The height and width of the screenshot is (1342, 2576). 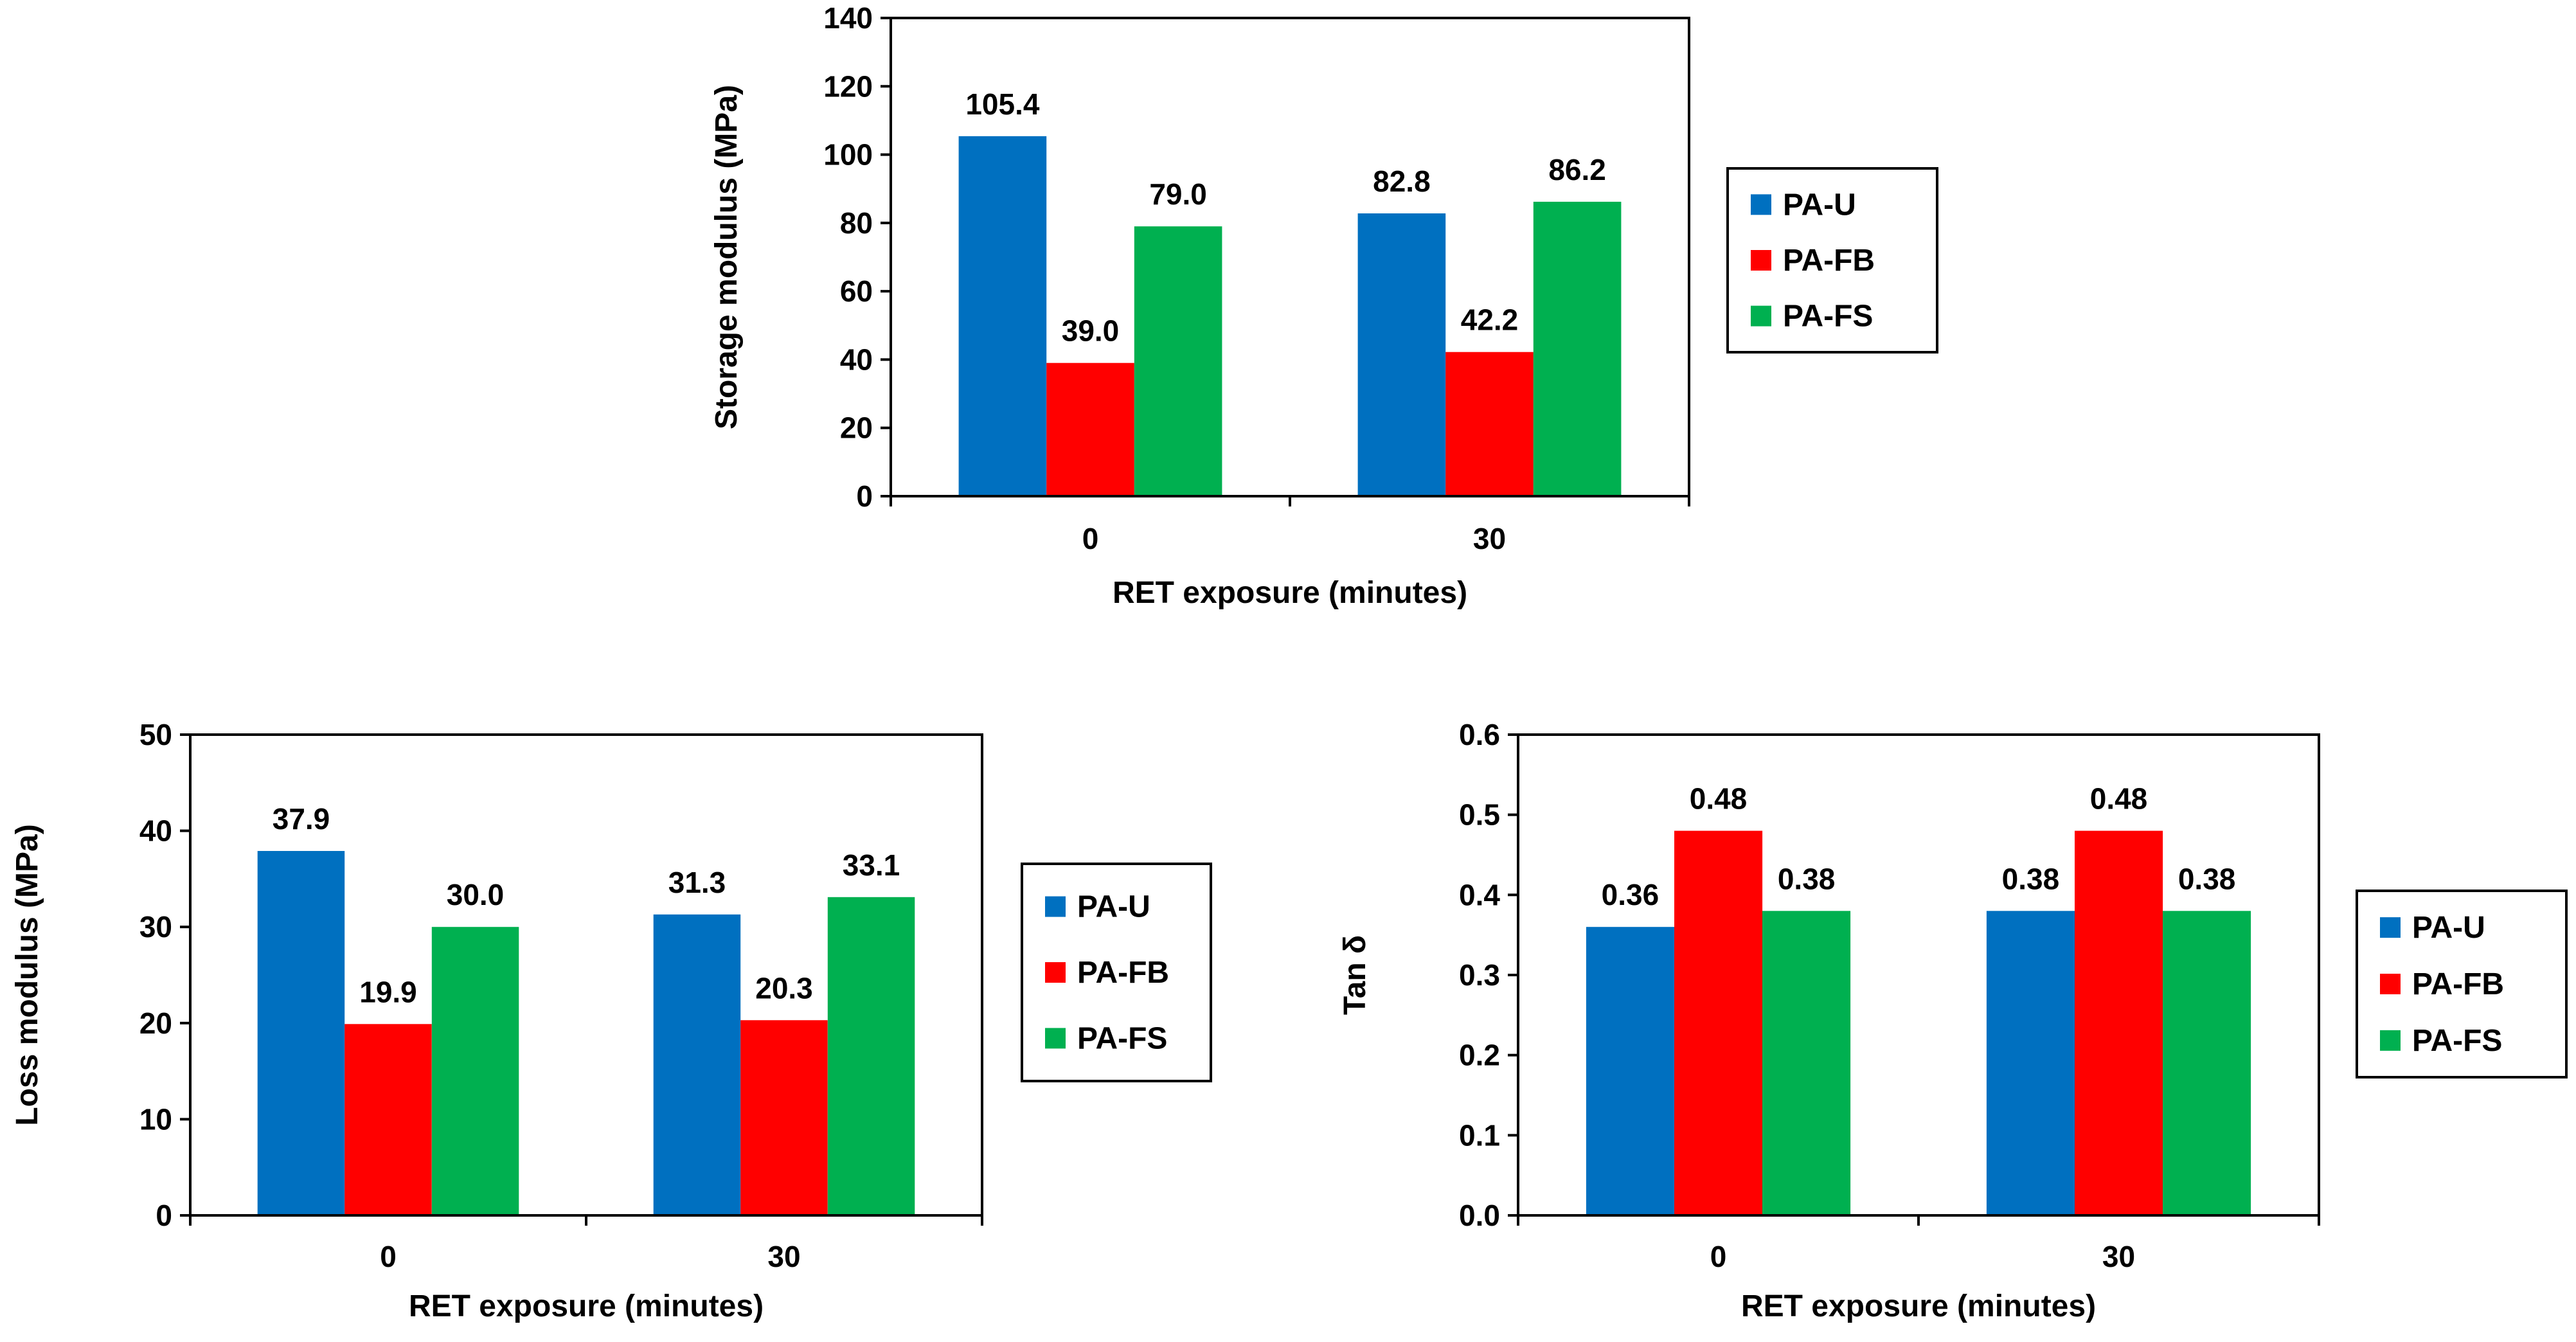 I want to click on data-label-pa-fs-30: 86.2, so click(x=1577, y=170).